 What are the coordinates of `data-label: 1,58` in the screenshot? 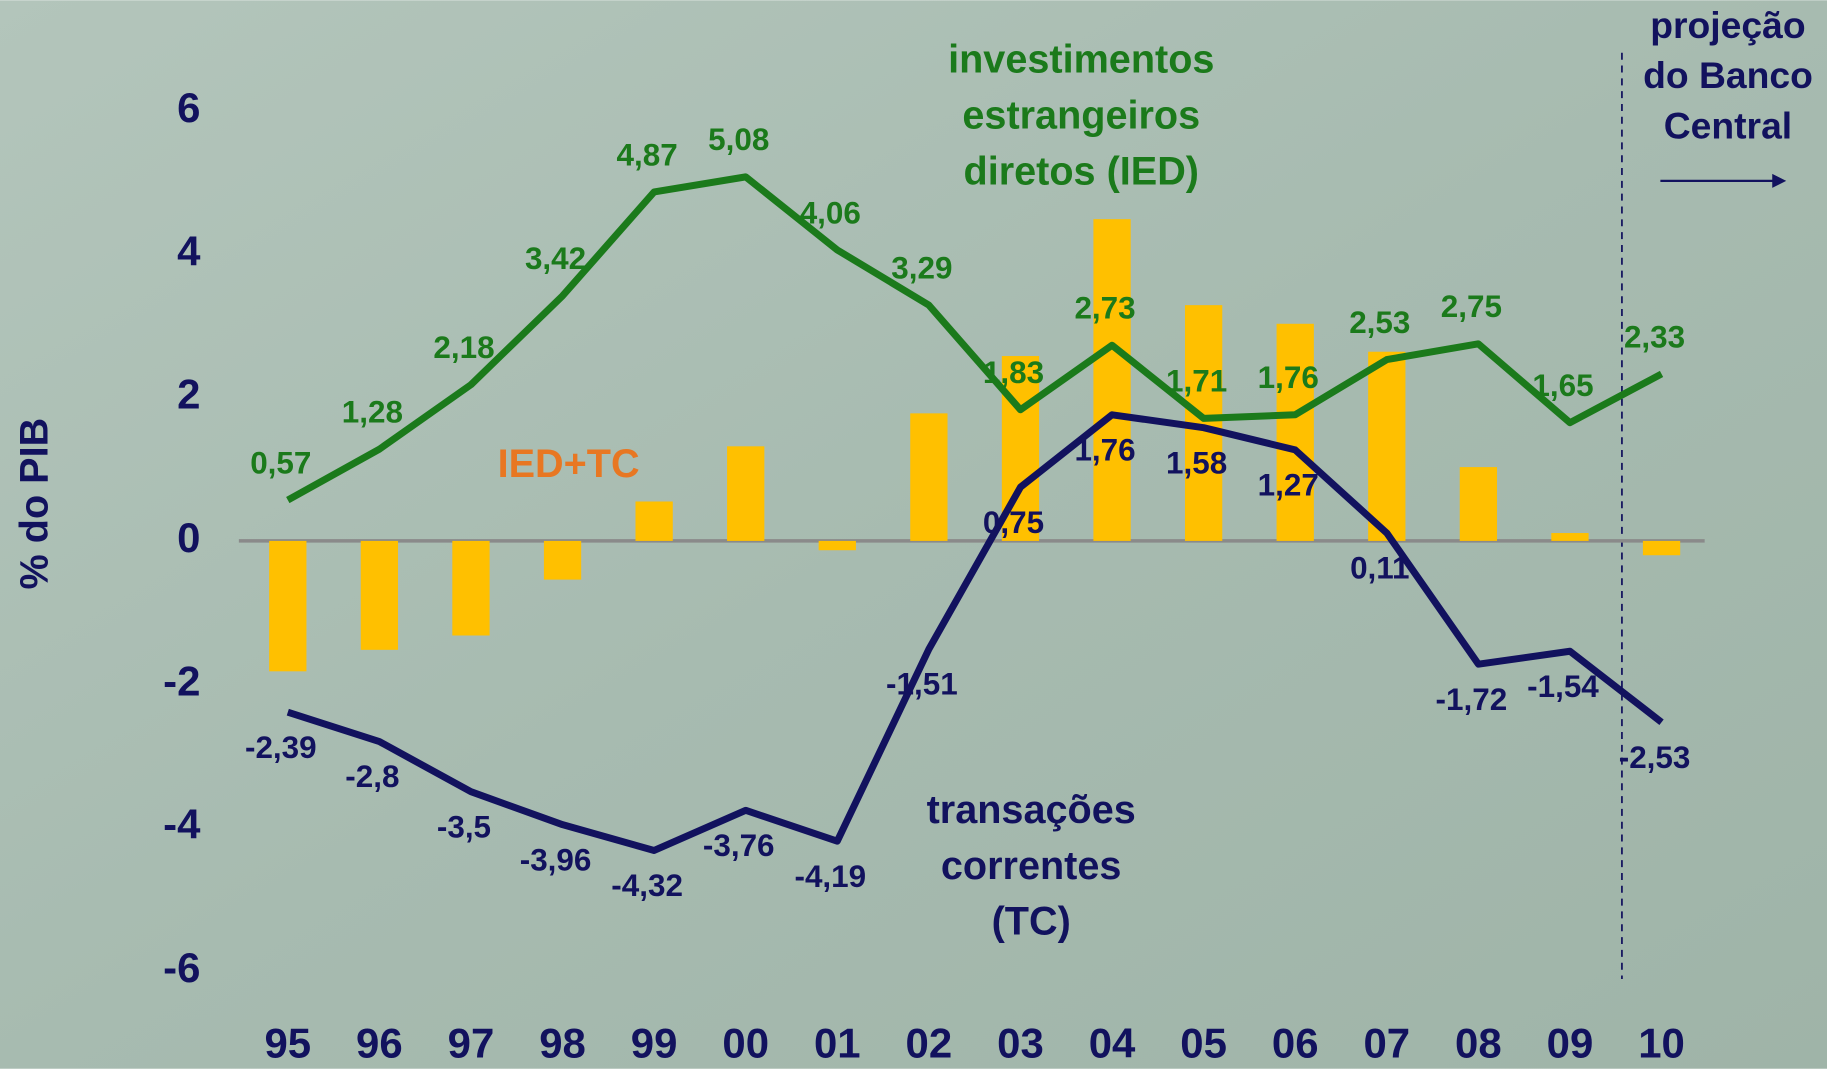 It's located at (1196, 462).